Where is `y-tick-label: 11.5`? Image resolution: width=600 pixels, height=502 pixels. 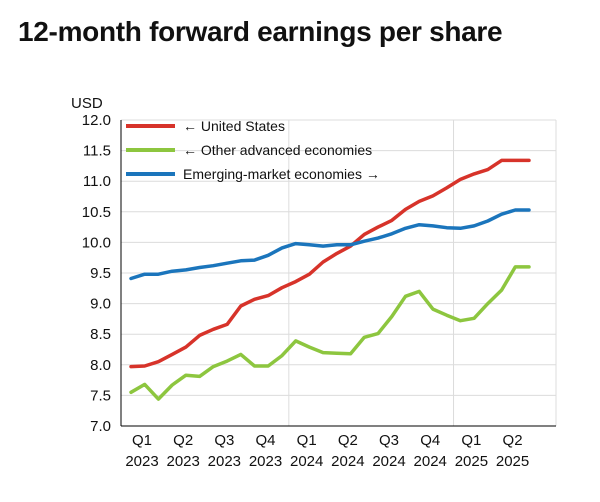 y-tick-label: 11.5 is located at coordinates (97, 151).